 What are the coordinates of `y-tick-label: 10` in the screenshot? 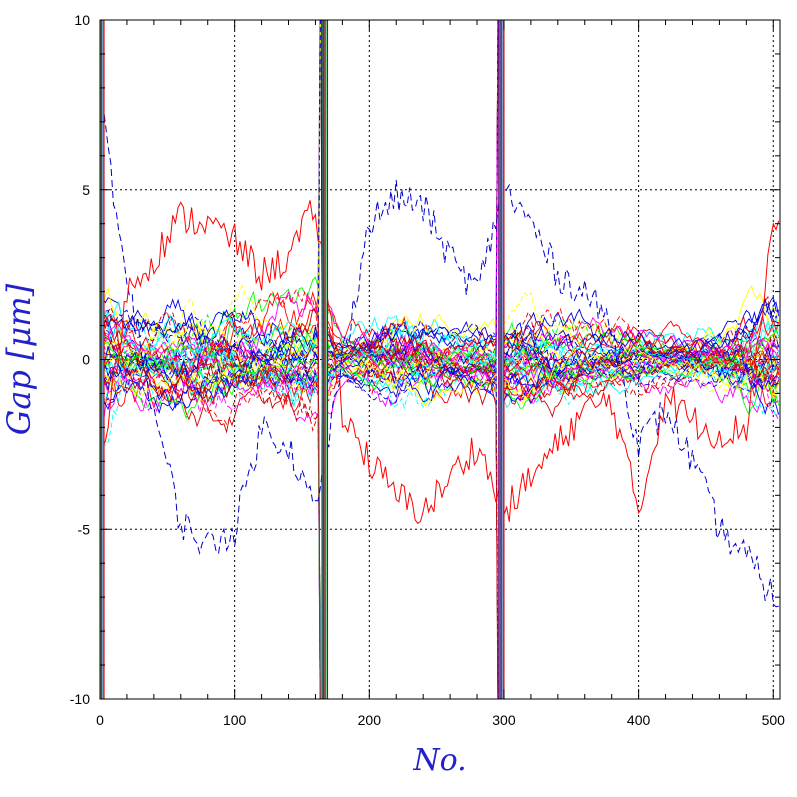 It's located at (82, 20).